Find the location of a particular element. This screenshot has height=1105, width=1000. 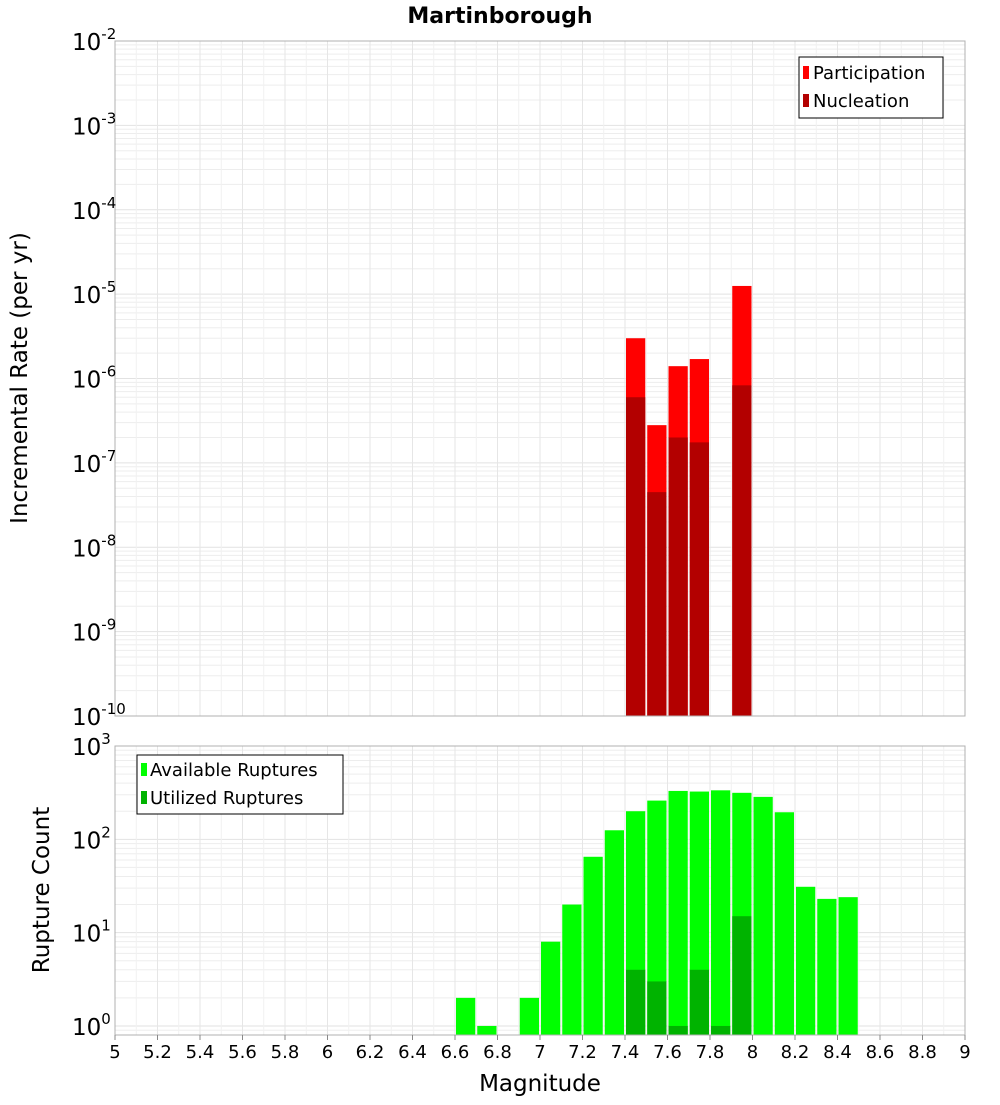

x-tick-label: 5.6 is located at coordinates (242, 1052).